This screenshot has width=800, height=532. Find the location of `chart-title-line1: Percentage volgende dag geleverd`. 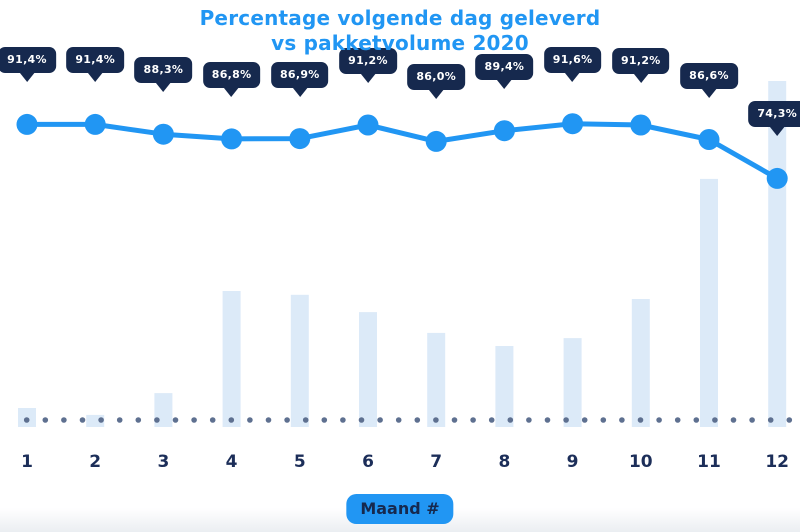

chart-title-line1: Percentage volgende dag geleverd is located at coordinates (400, 18).